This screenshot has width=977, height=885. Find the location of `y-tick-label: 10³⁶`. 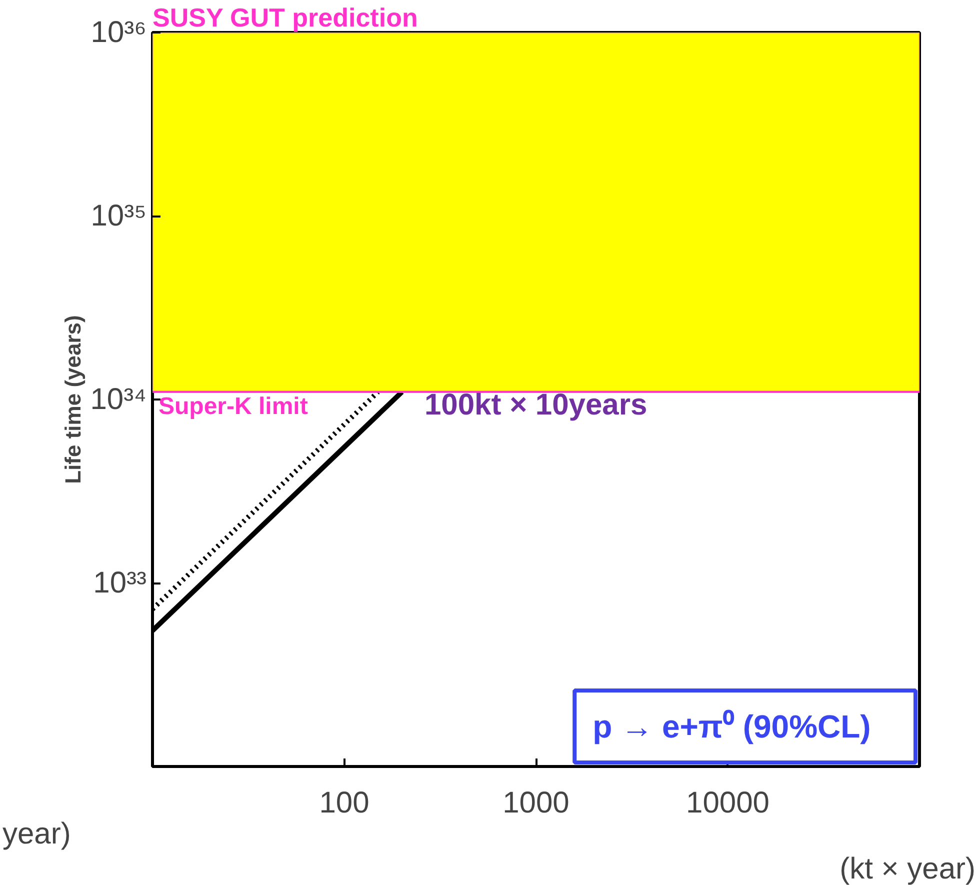

y-tick-label: 10³⁶ is located at coordinates (118, 32).